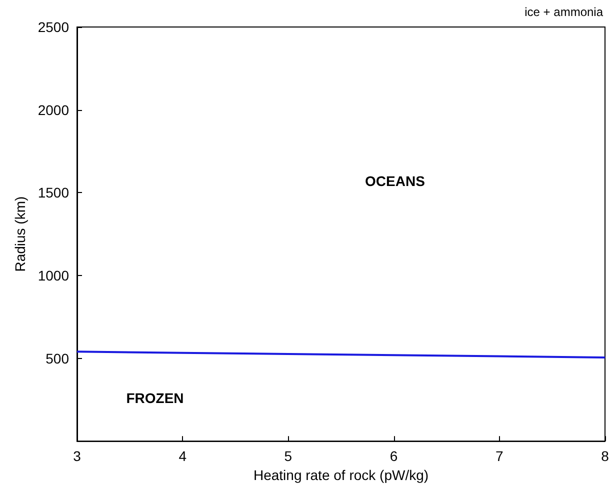 This screenshot has width=613, height=487. Describe the element at coordinates (182, 456) in the screenshot. I see `x-tick-label: 4` at that location.